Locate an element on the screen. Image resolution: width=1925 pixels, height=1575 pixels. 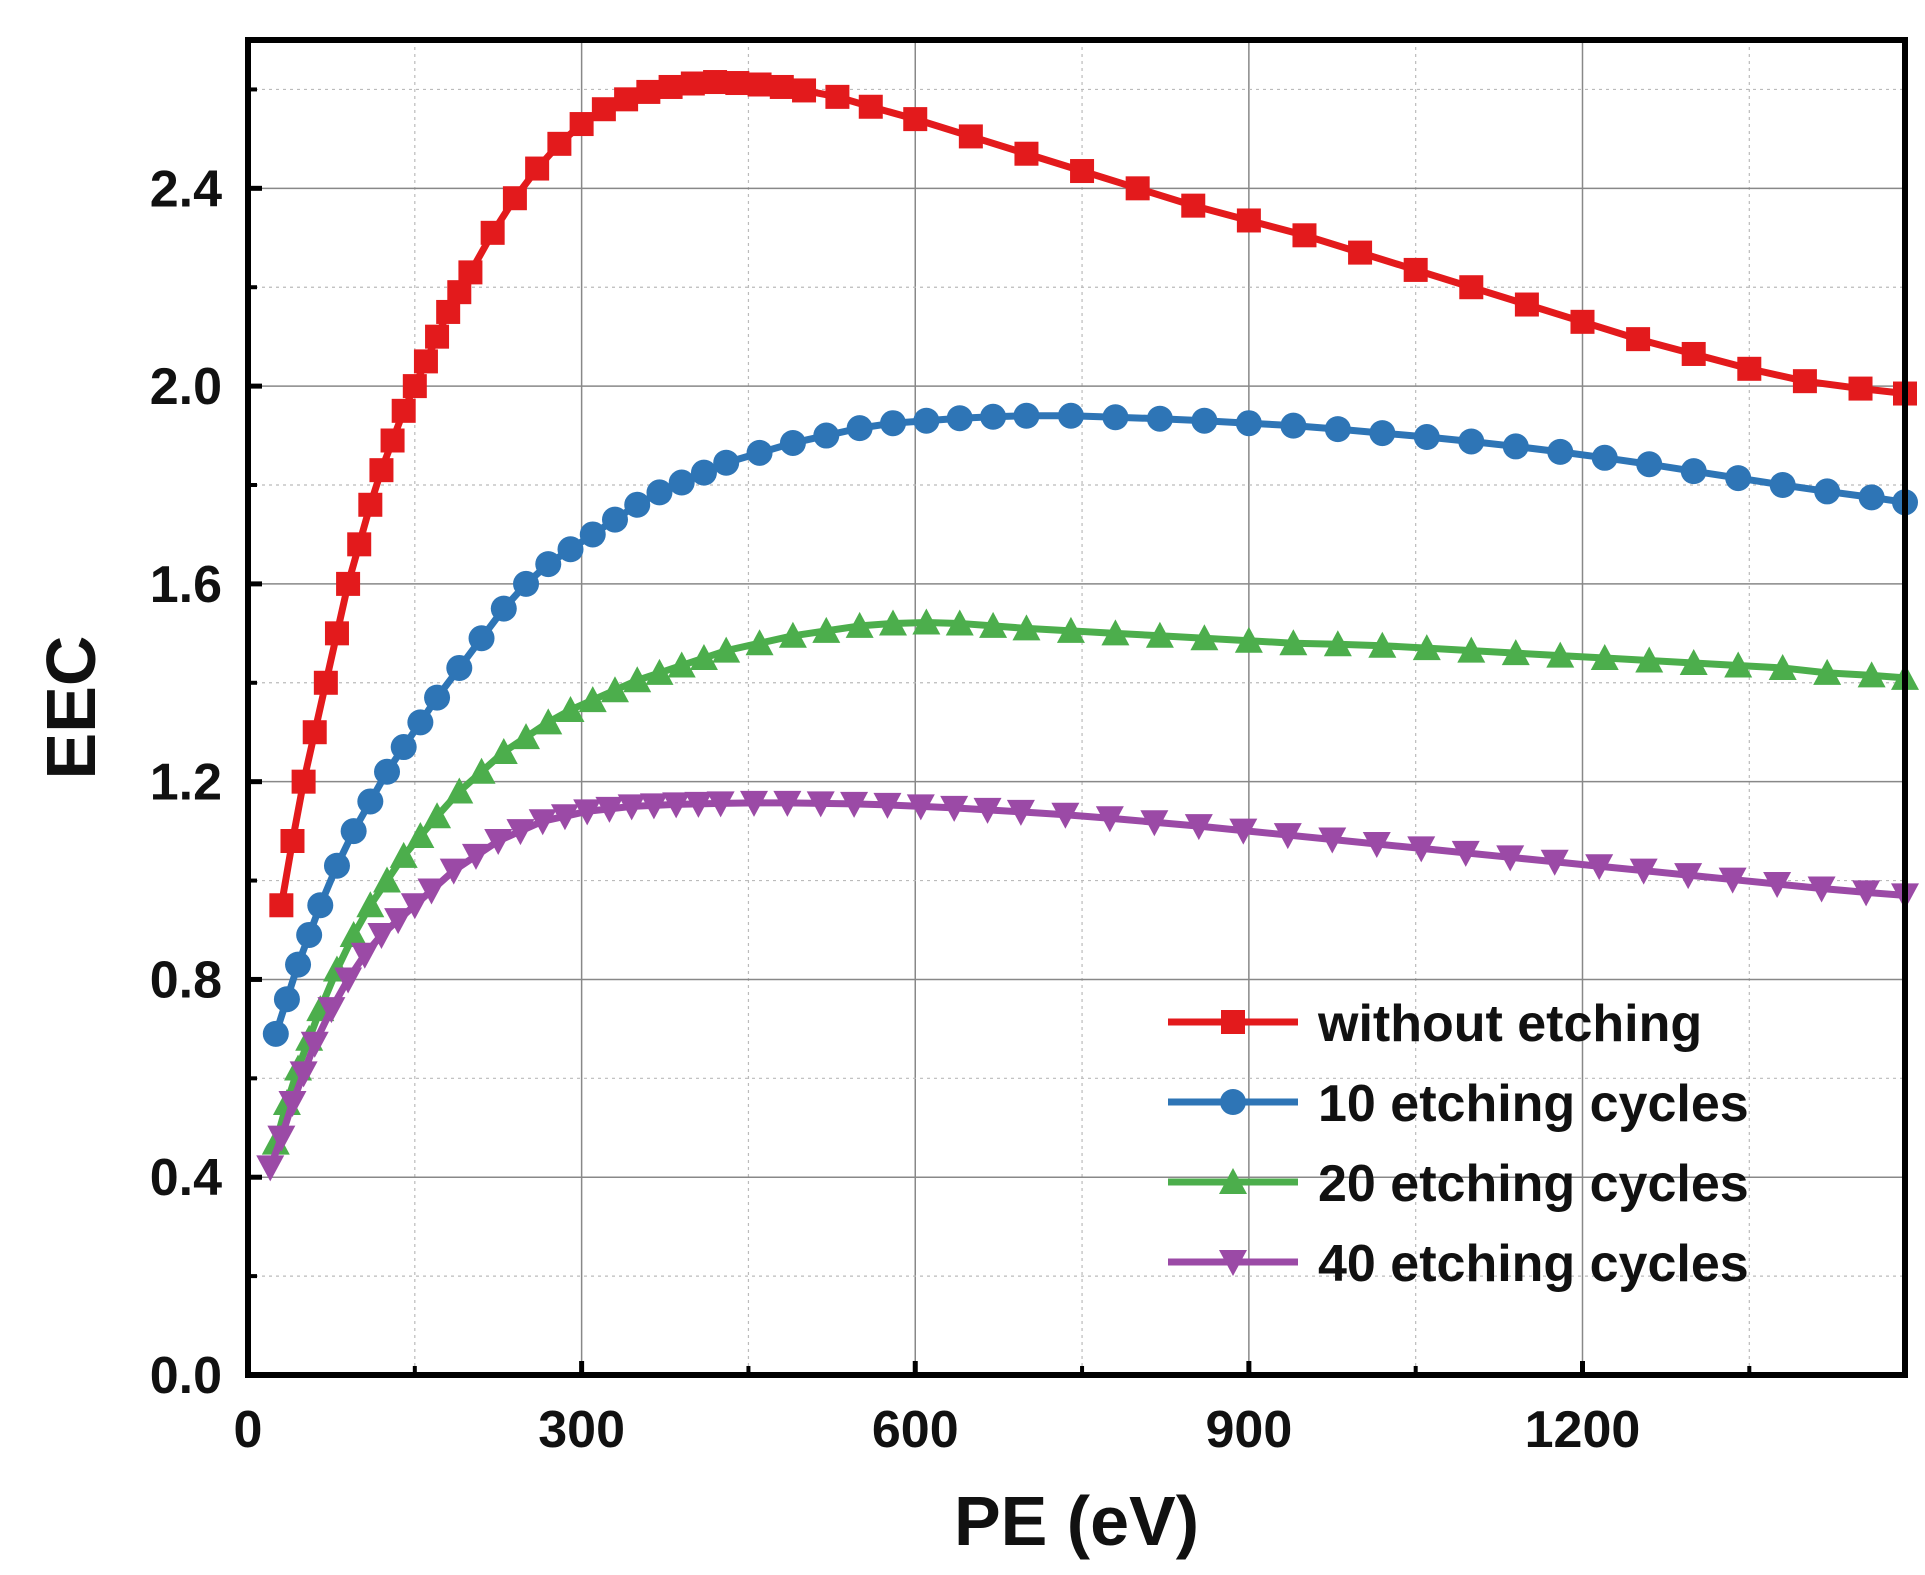
legend-entry: 20 etching cycles is located at coordinates (1458, 1184).